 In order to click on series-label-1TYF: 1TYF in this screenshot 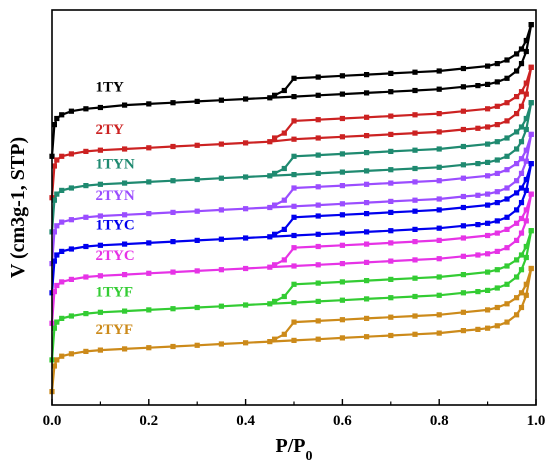, I will do `click(115, 292)`.